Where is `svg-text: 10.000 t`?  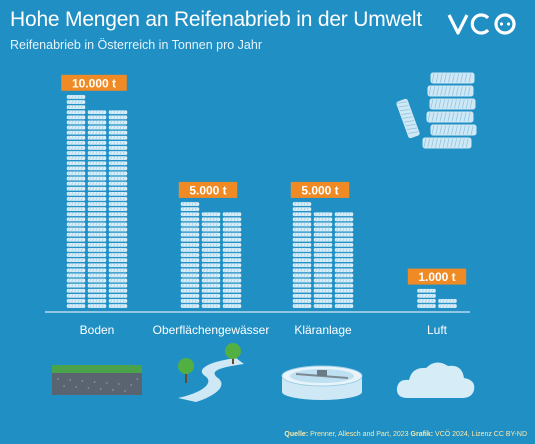 svg-text: 10.000 t is located at coordinates (94, 83).